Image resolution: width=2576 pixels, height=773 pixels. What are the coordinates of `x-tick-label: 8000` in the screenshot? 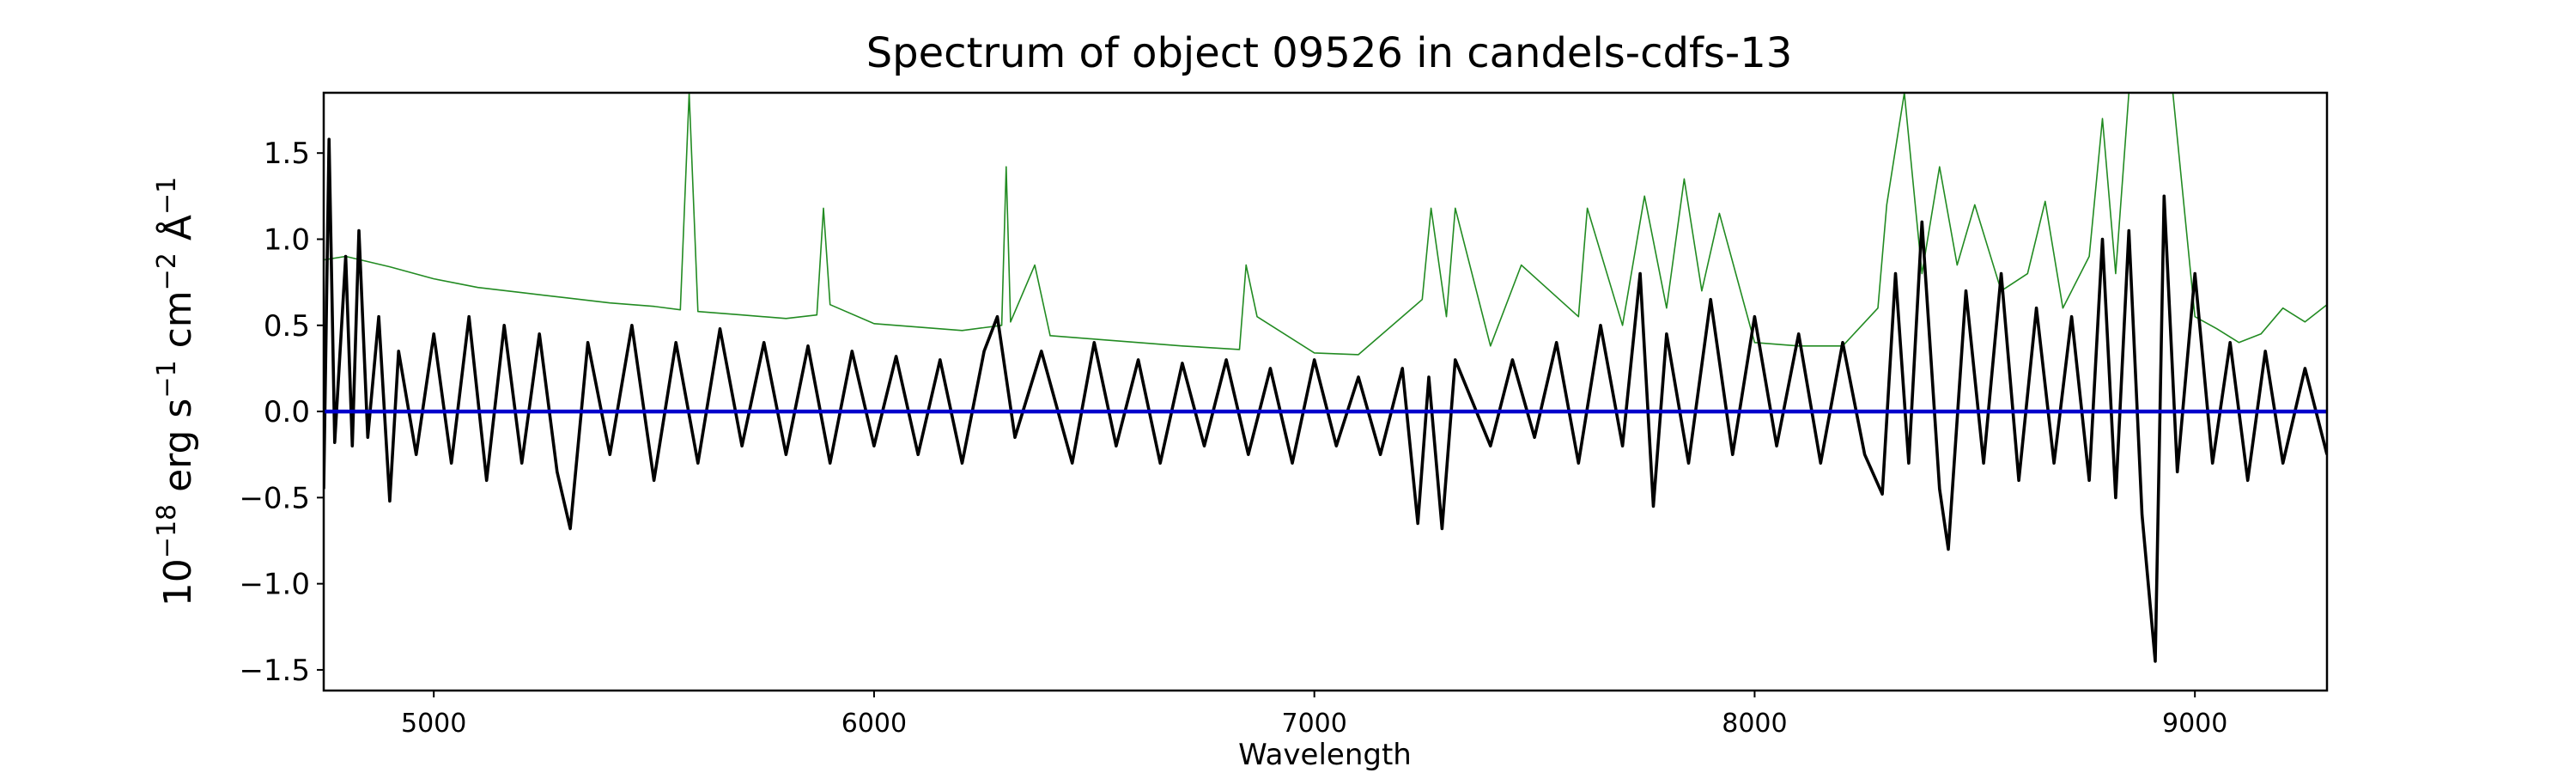 It's located at (1755, 724).